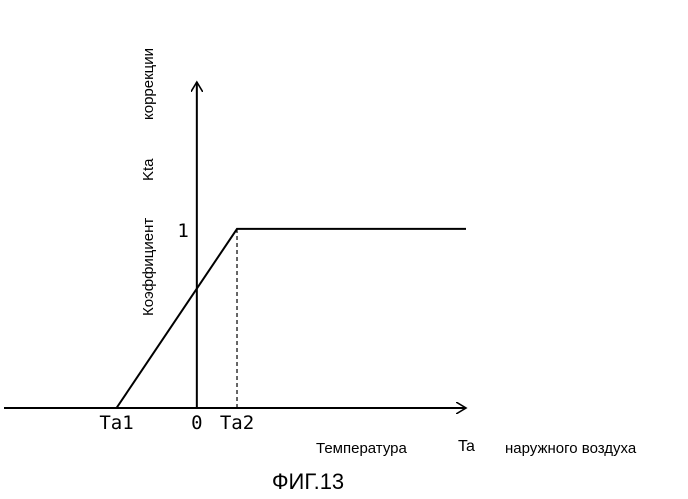  What do you see at coordinates (148, 84) in the screenshot?
I see `y-axis-label-suffix: коррекции` at bounding box center [148, 84].